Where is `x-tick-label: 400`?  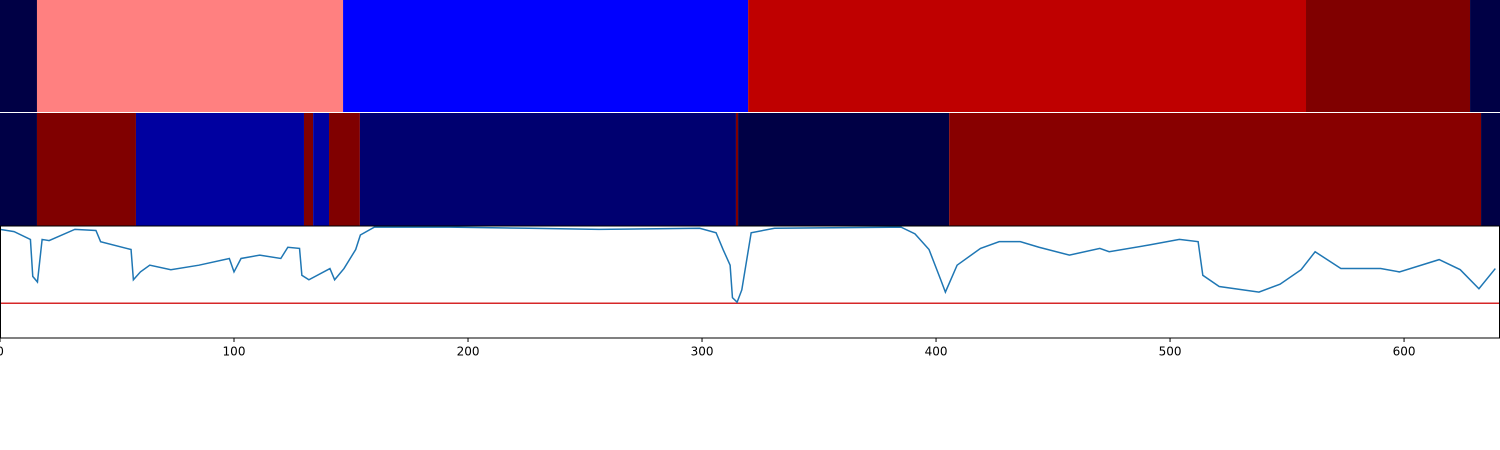 x-tick-label: 400 is located at coordinates (936, 352).